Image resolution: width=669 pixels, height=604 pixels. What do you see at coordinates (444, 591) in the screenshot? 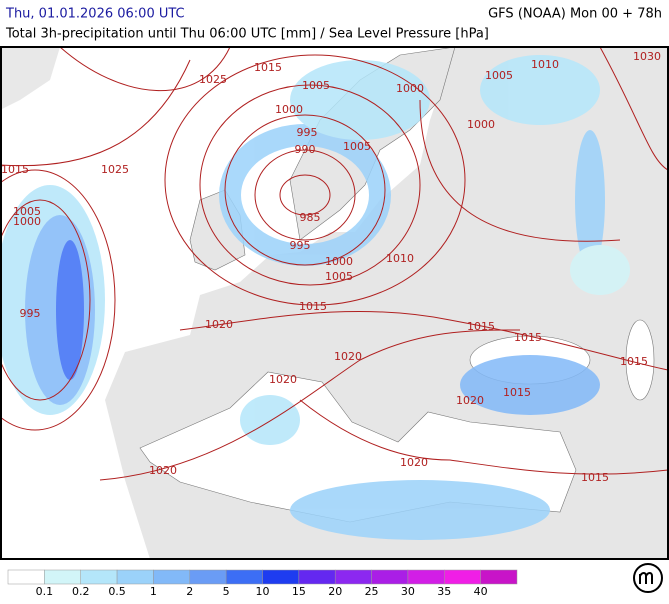
I see `legend-label: 35` at bounding box center [444, 591].